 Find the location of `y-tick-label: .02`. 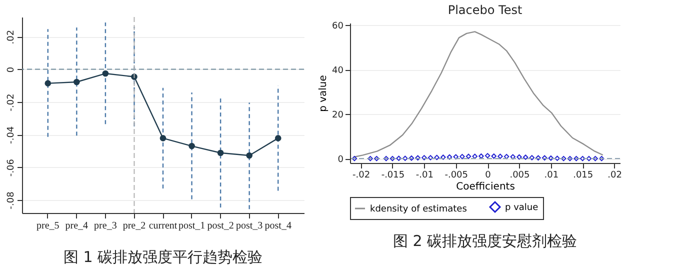

y-tick-label: .02 is located at coordinates (11, 37).